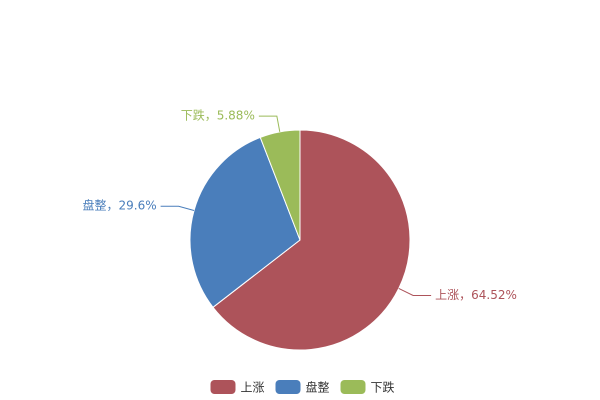 The image size is (600, 400). I want to click on data-label: 盘整，29.6%, so click(119, 205).